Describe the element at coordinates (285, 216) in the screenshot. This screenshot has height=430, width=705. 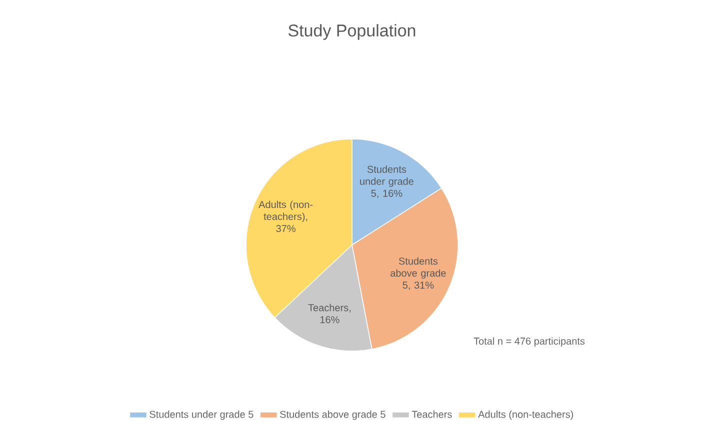
I see `data-label: Adults (non-teachers), 37%` at that location.